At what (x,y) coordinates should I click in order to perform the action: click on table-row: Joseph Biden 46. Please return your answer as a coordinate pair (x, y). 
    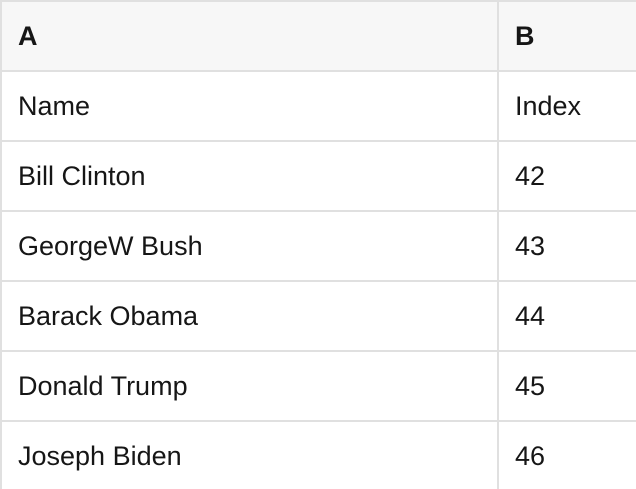
    Looking at the image, I should click on (318, 454).